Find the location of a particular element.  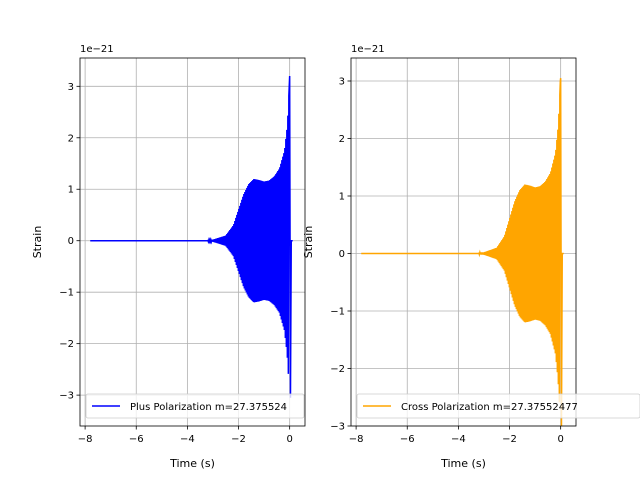

legend-label: Plus Polarization m=27.375524 is located at coordinates (208, 407).